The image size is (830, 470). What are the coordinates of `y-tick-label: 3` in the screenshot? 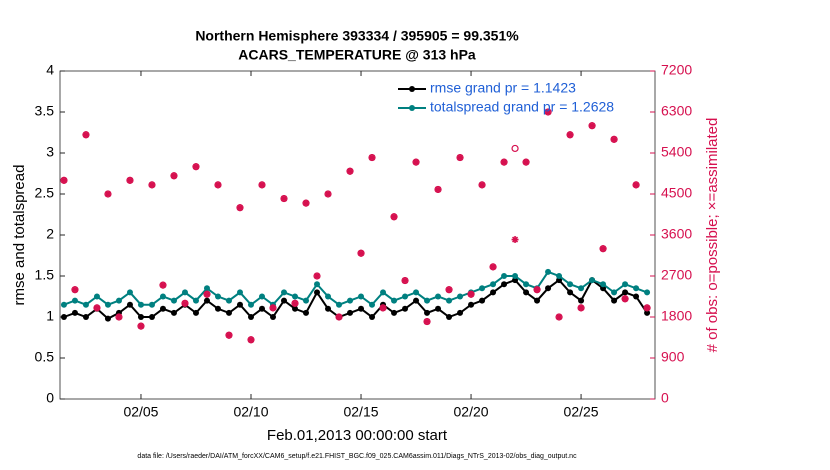 It's located at (50, 152).